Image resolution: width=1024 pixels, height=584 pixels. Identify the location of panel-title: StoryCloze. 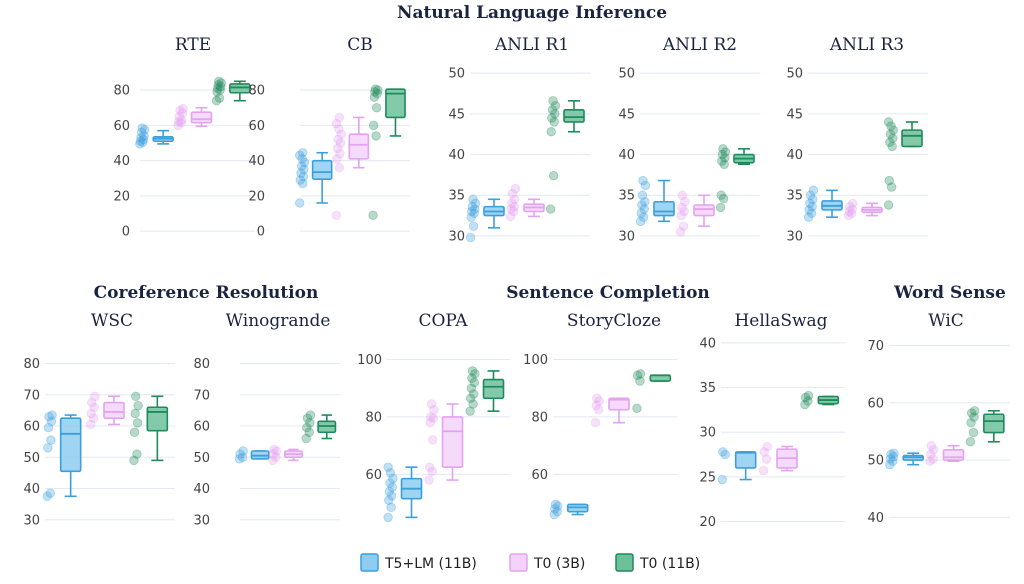
(614, 321).